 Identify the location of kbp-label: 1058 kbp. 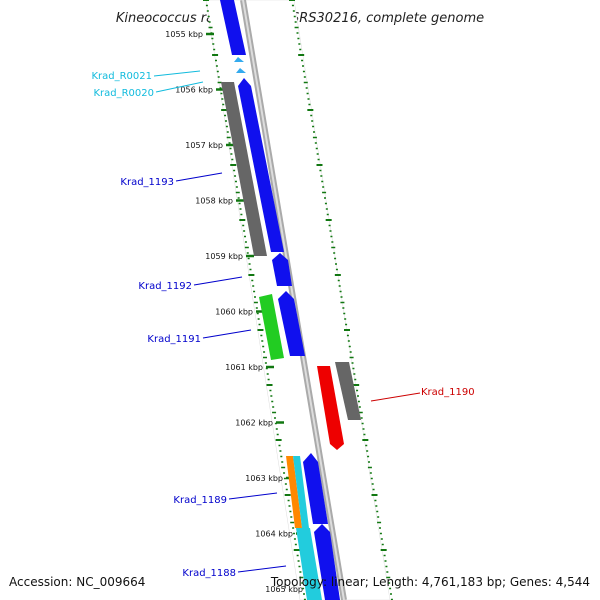
(214, 201).